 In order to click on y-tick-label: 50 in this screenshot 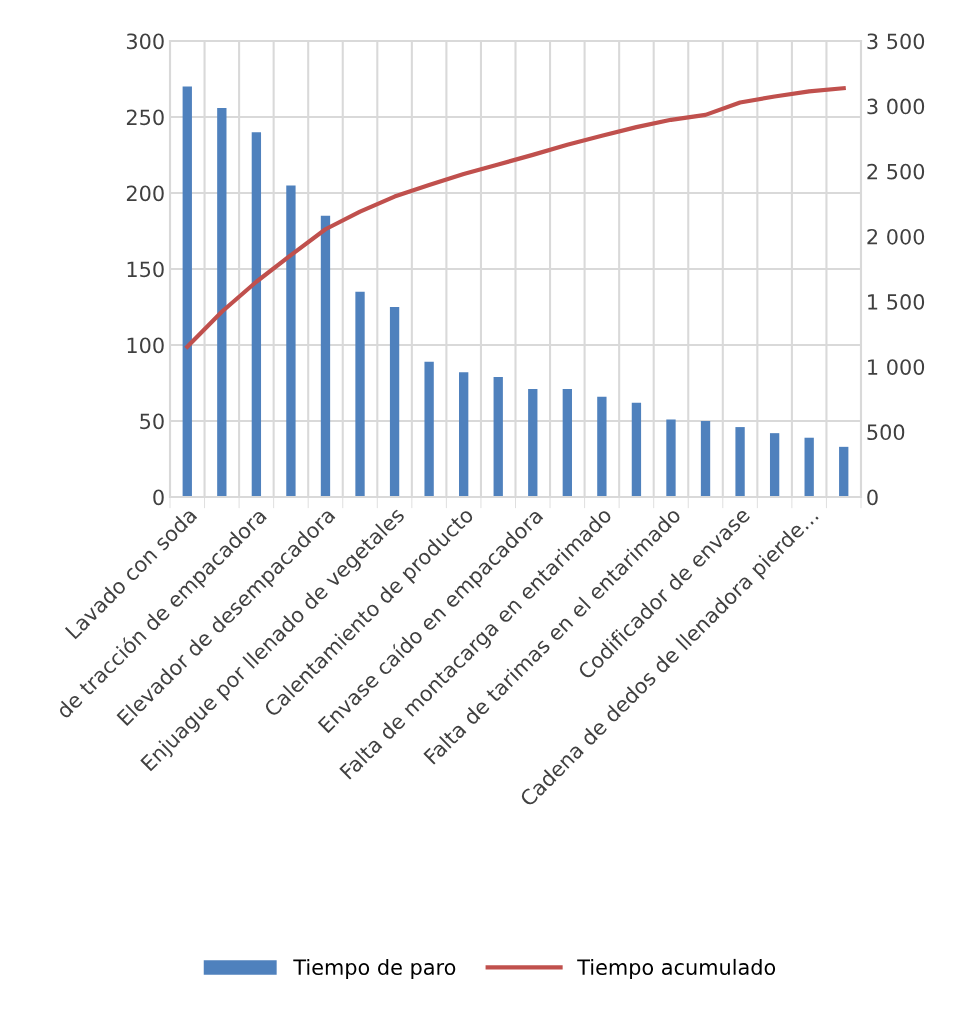, I will do `click(152, 421)`.